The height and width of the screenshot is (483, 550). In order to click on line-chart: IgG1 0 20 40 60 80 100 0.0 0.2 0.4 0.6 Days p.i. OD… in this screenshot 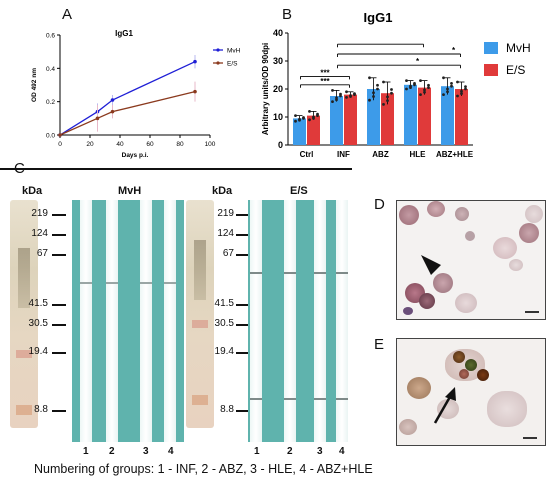, I will do `click(136, 94)`.